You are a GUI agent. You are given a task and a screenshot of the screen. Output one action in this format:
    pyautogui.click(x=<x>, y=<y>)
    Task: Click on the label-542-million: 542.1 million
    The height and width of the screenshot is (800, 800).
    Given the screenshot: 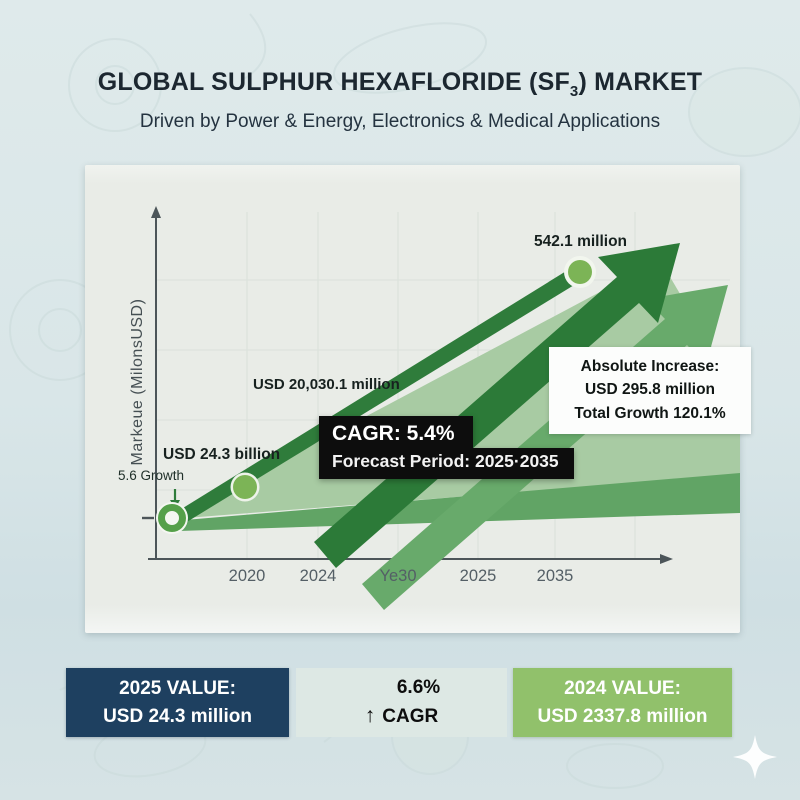 What is the action you would take?
    pyautogui.click(x=580, y=241)
    